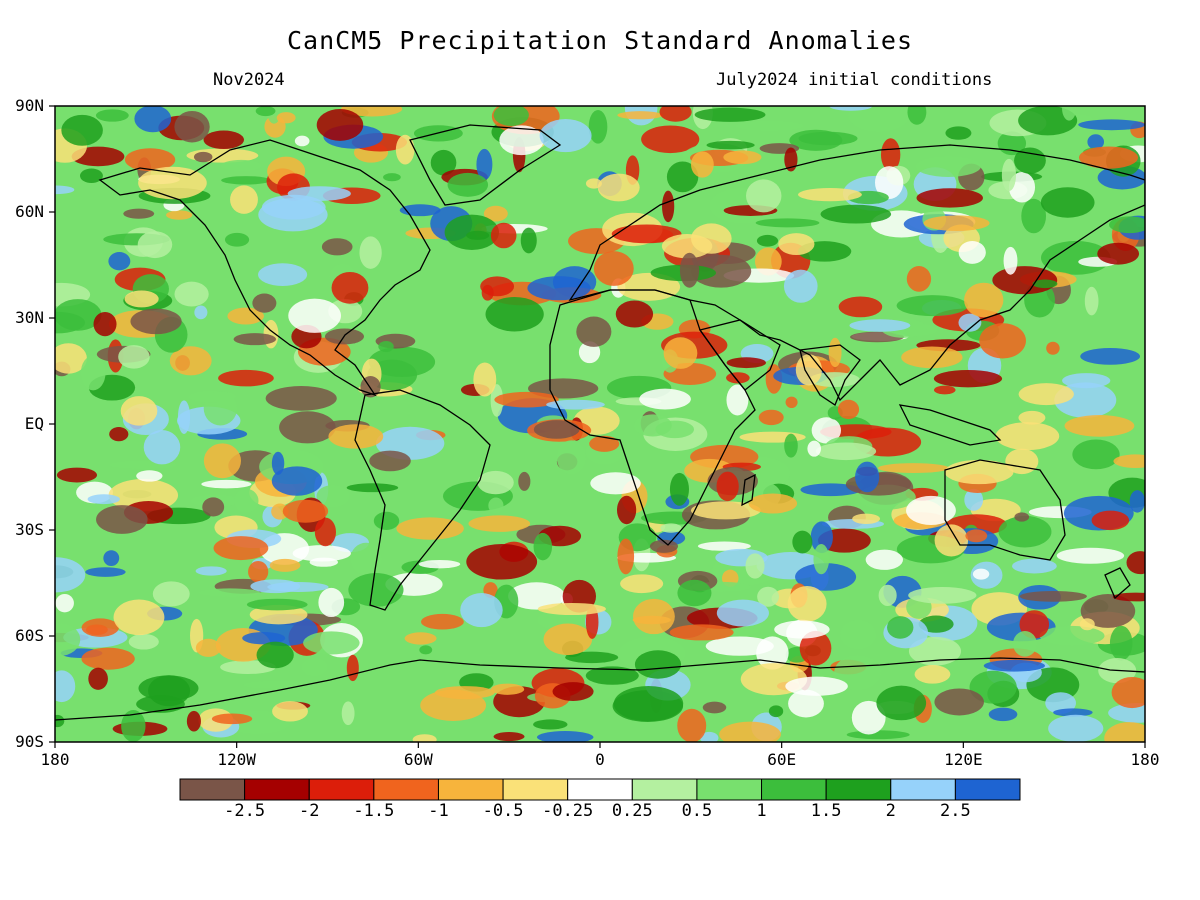 Image resolution: width=1200 pixels, height=900 pixels. Describe the element at coordinates (29, 317) in the screenshot. I see `lat-label: 30N` at that location.